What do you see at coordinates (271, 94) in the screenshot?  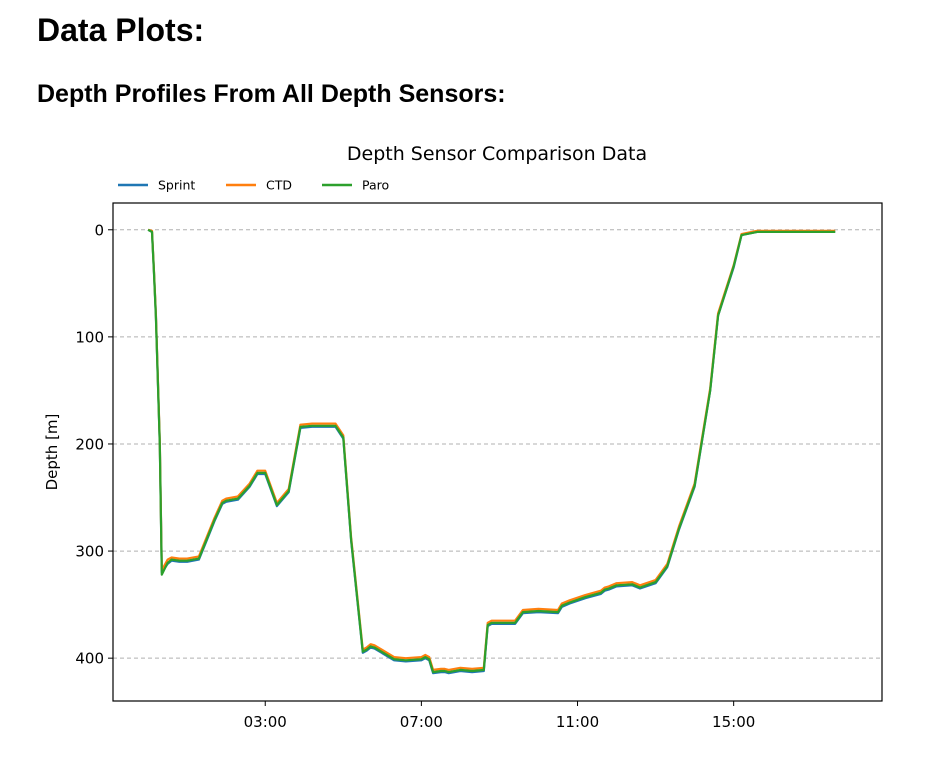 I see `section-heading: Depth Profiles From All Depth Sensors:` at bounding box center [271, 94].